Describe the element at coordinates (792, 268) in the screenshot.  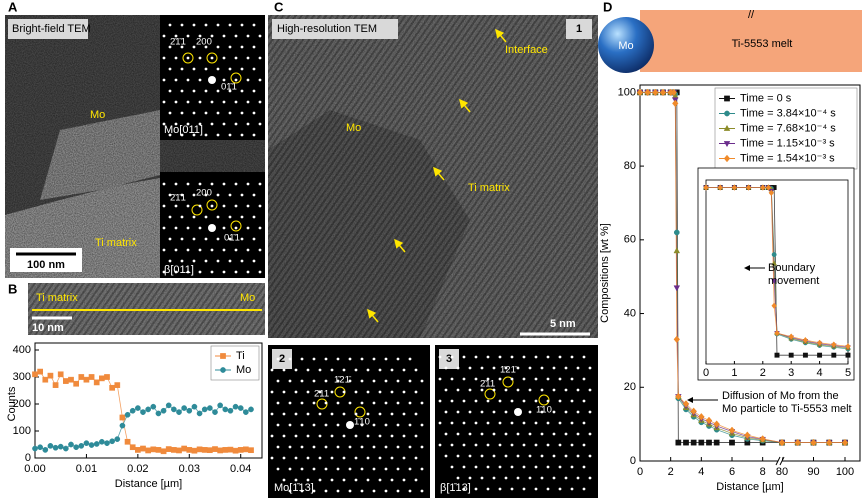
I see `annotation: Boundary` at that location.